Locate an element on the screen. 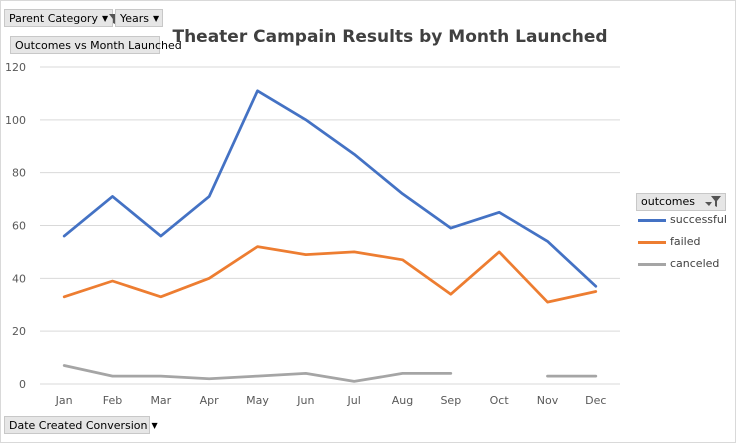 Image resolution: width=736 pixels, height=443 pixels. outcomes-vs-month-field: Outcomes vs Month Launched is located at coordinates (96, 45).